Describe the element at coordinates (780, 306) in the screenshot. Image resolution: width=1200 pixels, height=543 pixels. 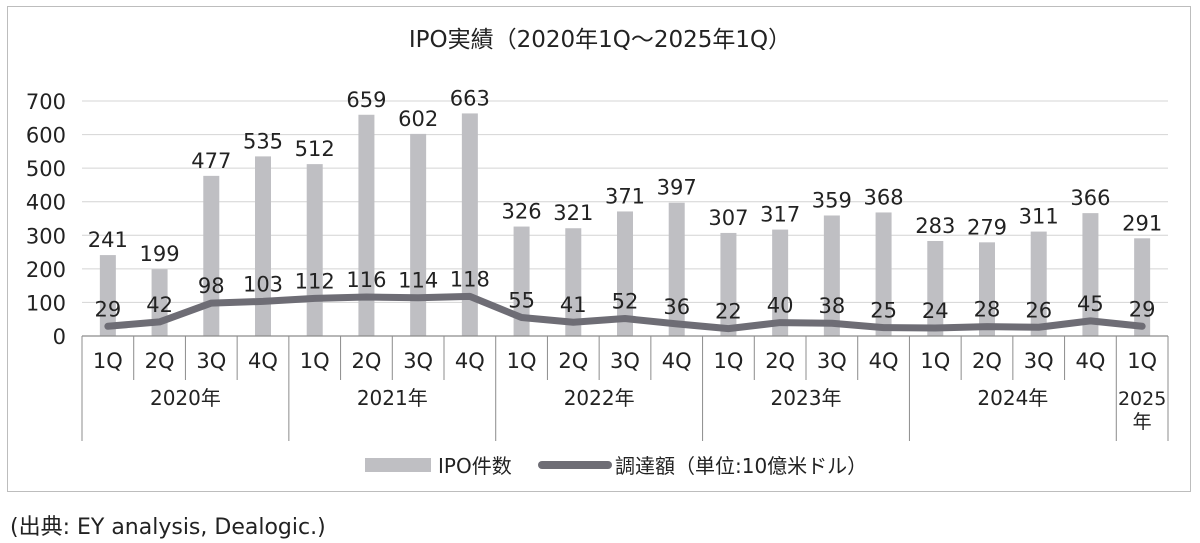
I see `line-data-label: 40` at that location.